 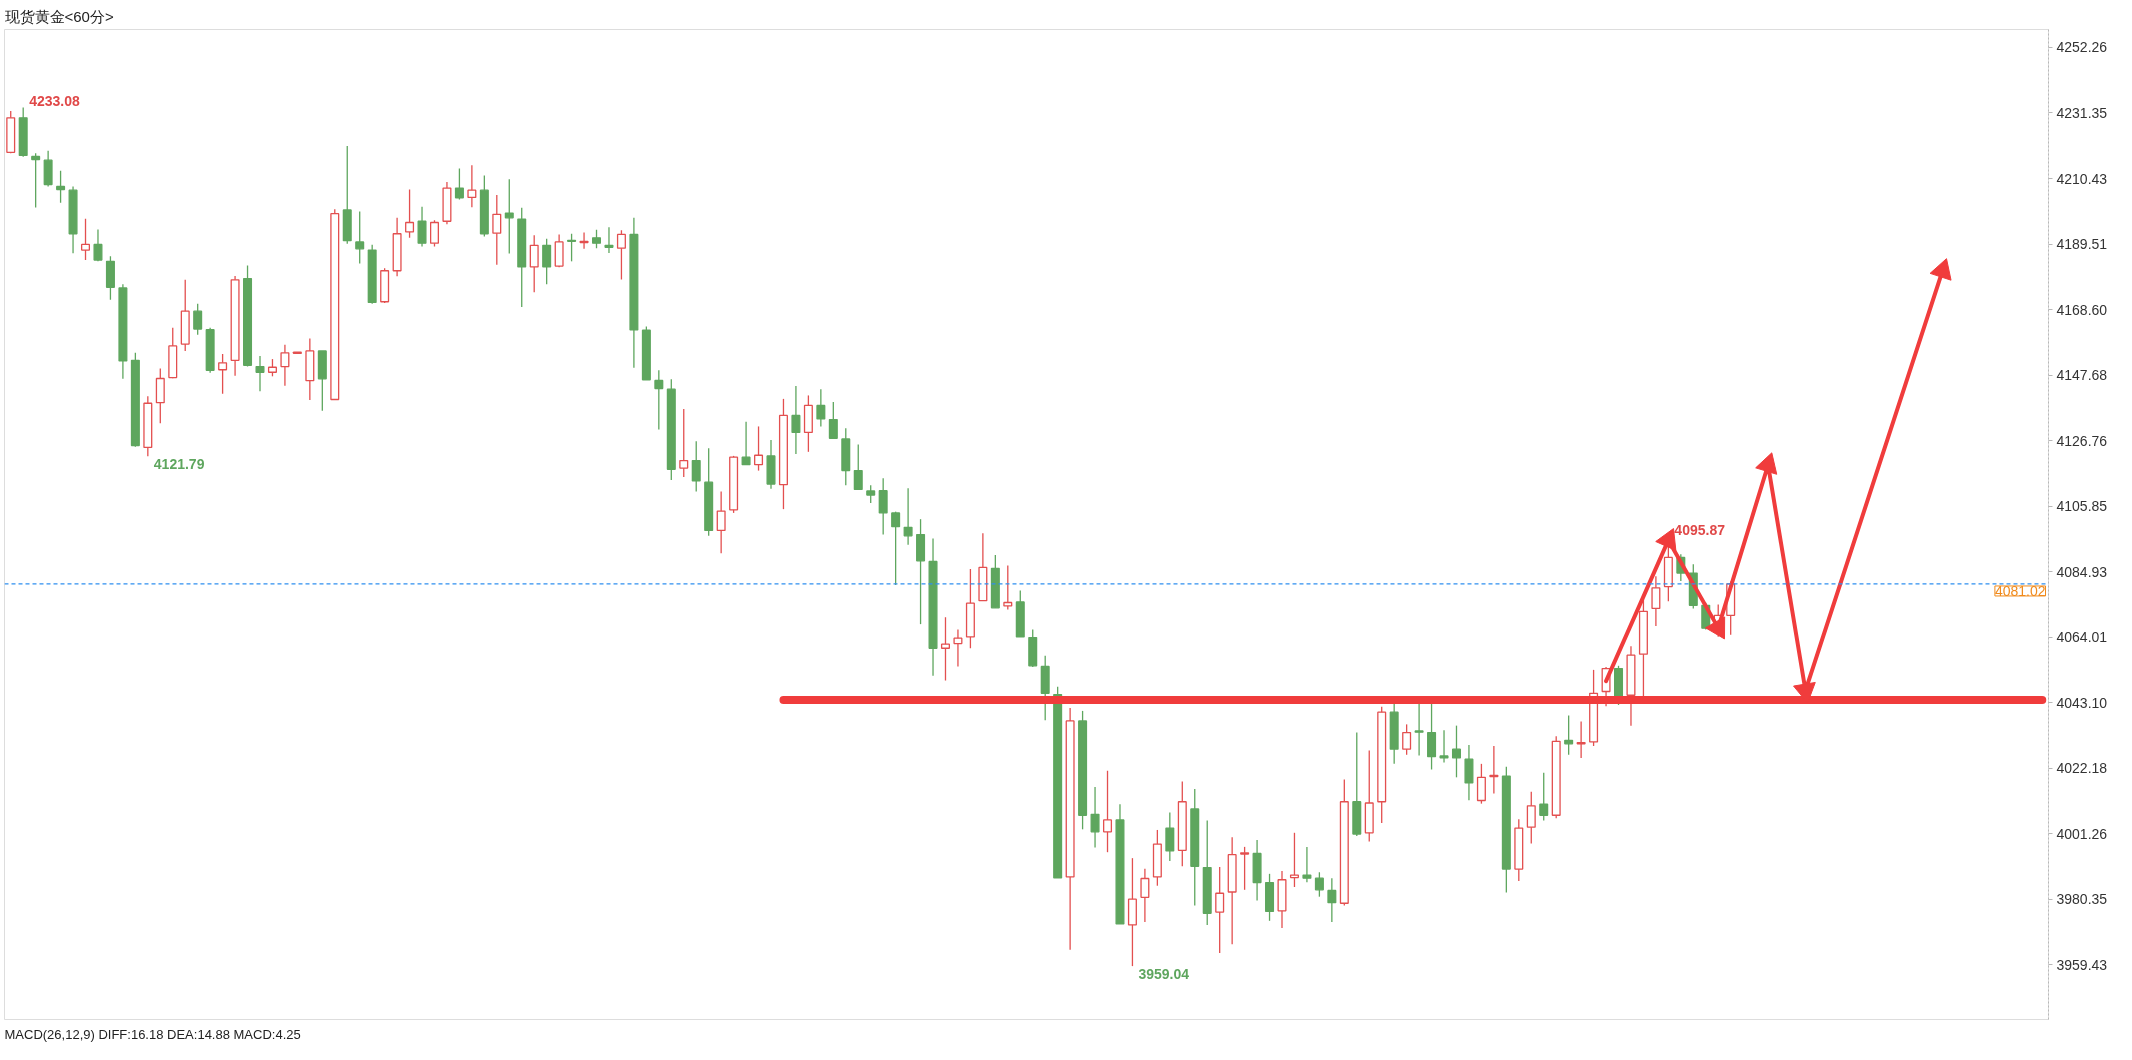 What do you see at coordinates (2082, 637) in the screenshot?
I see `y-tick-label: 4064.01` at bounding box center [2082, 637].